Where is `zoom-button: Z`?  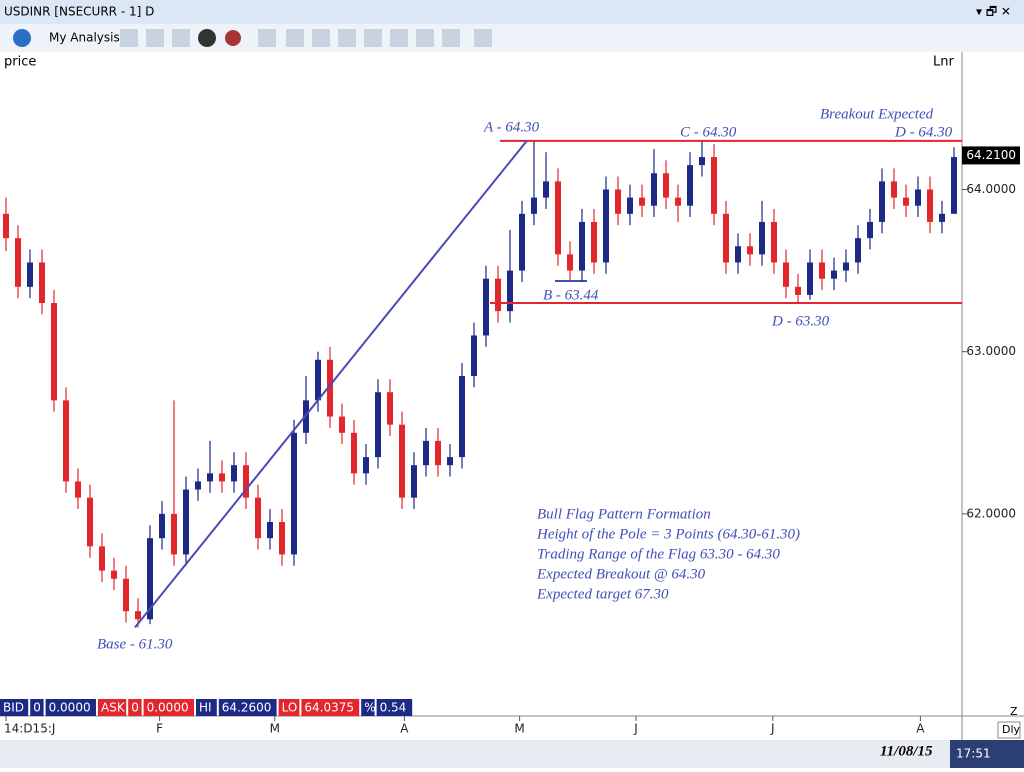 zoom-button: Z is located at coordinates (1014, 711).